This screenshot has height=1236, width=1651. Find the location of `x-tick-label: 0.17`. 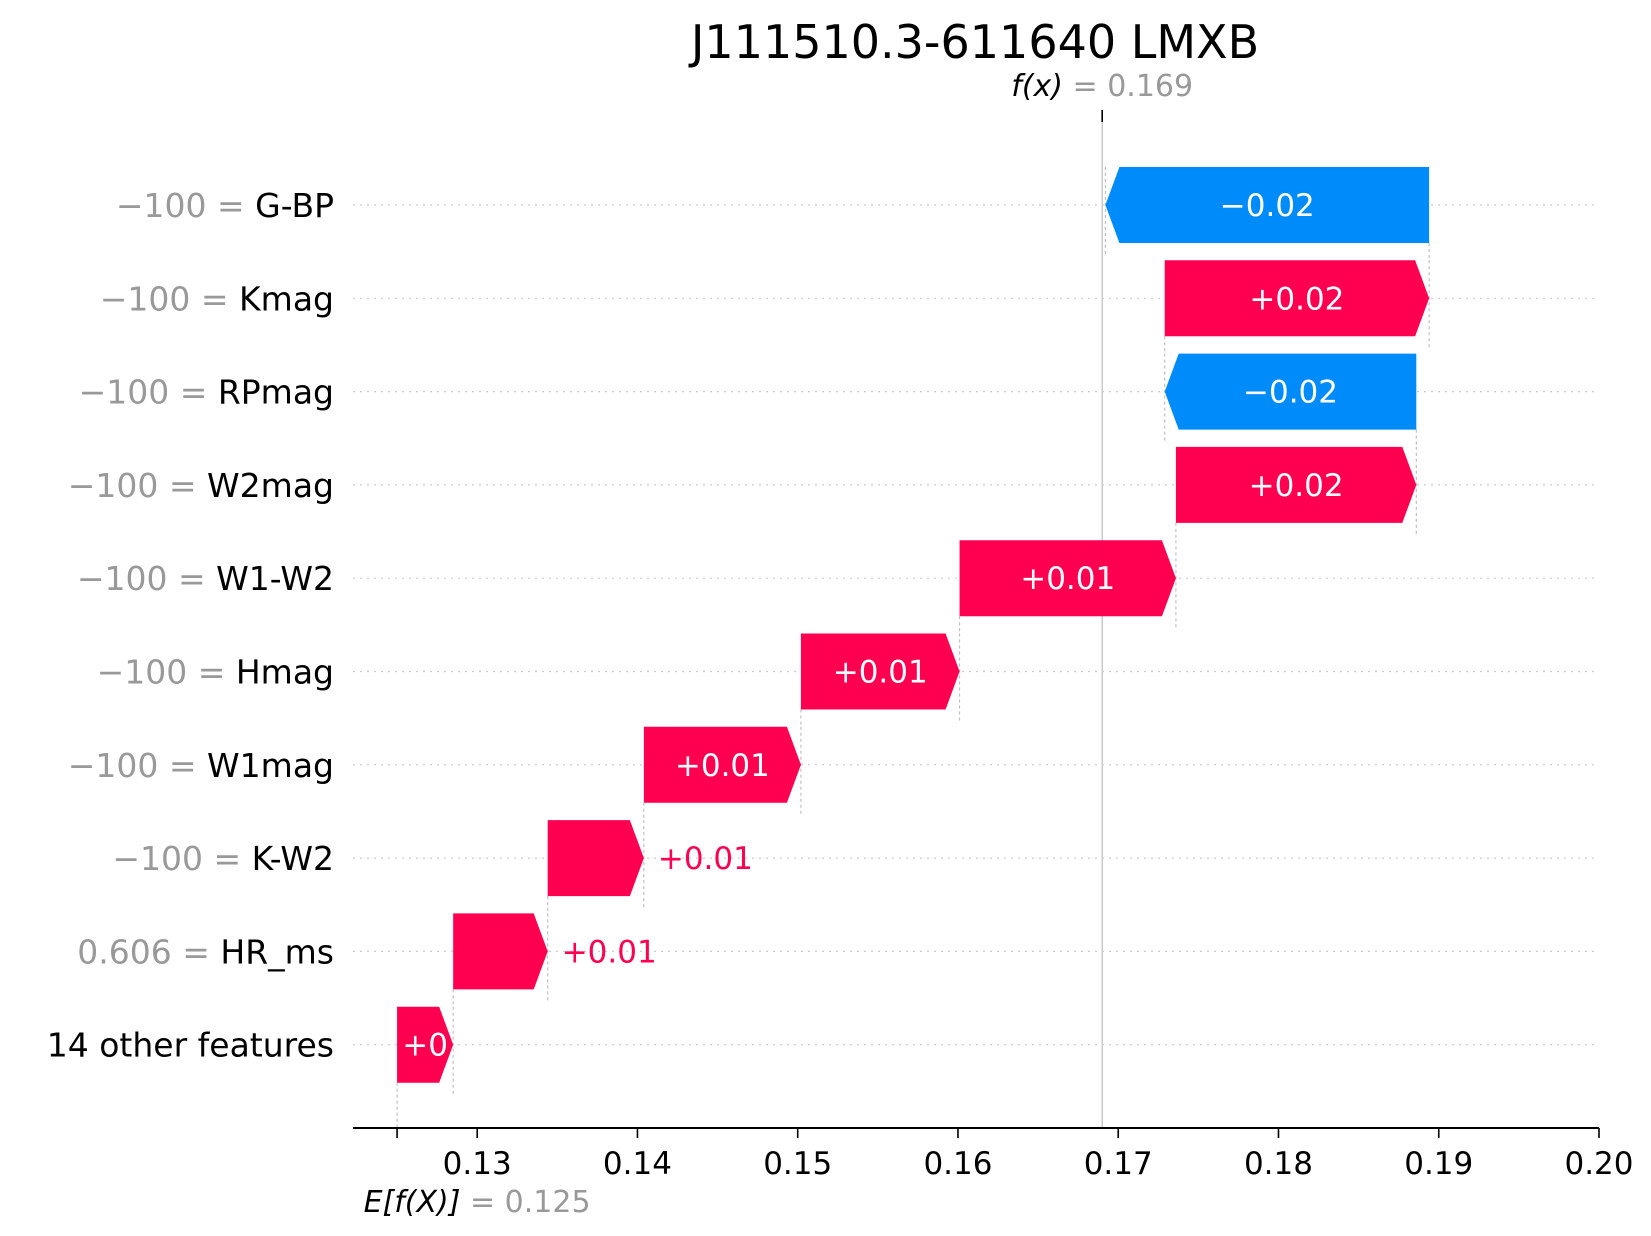

x-tick-label: 0.17 is located at coordinates (1118, 1164).